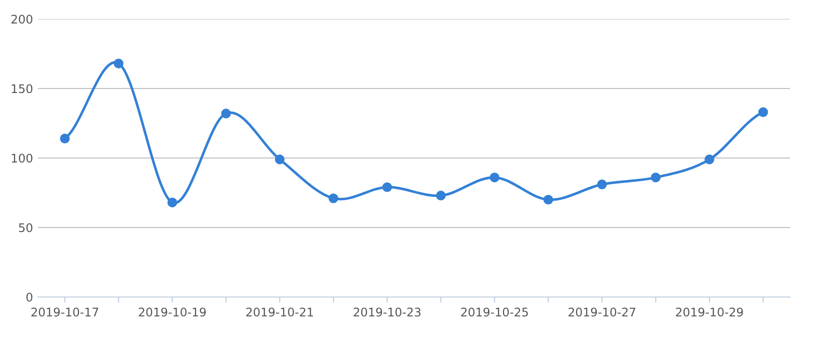 The height and width of the screenshot is (346, 814). I want to click on y-tick-label: 100, so click(22, 158).